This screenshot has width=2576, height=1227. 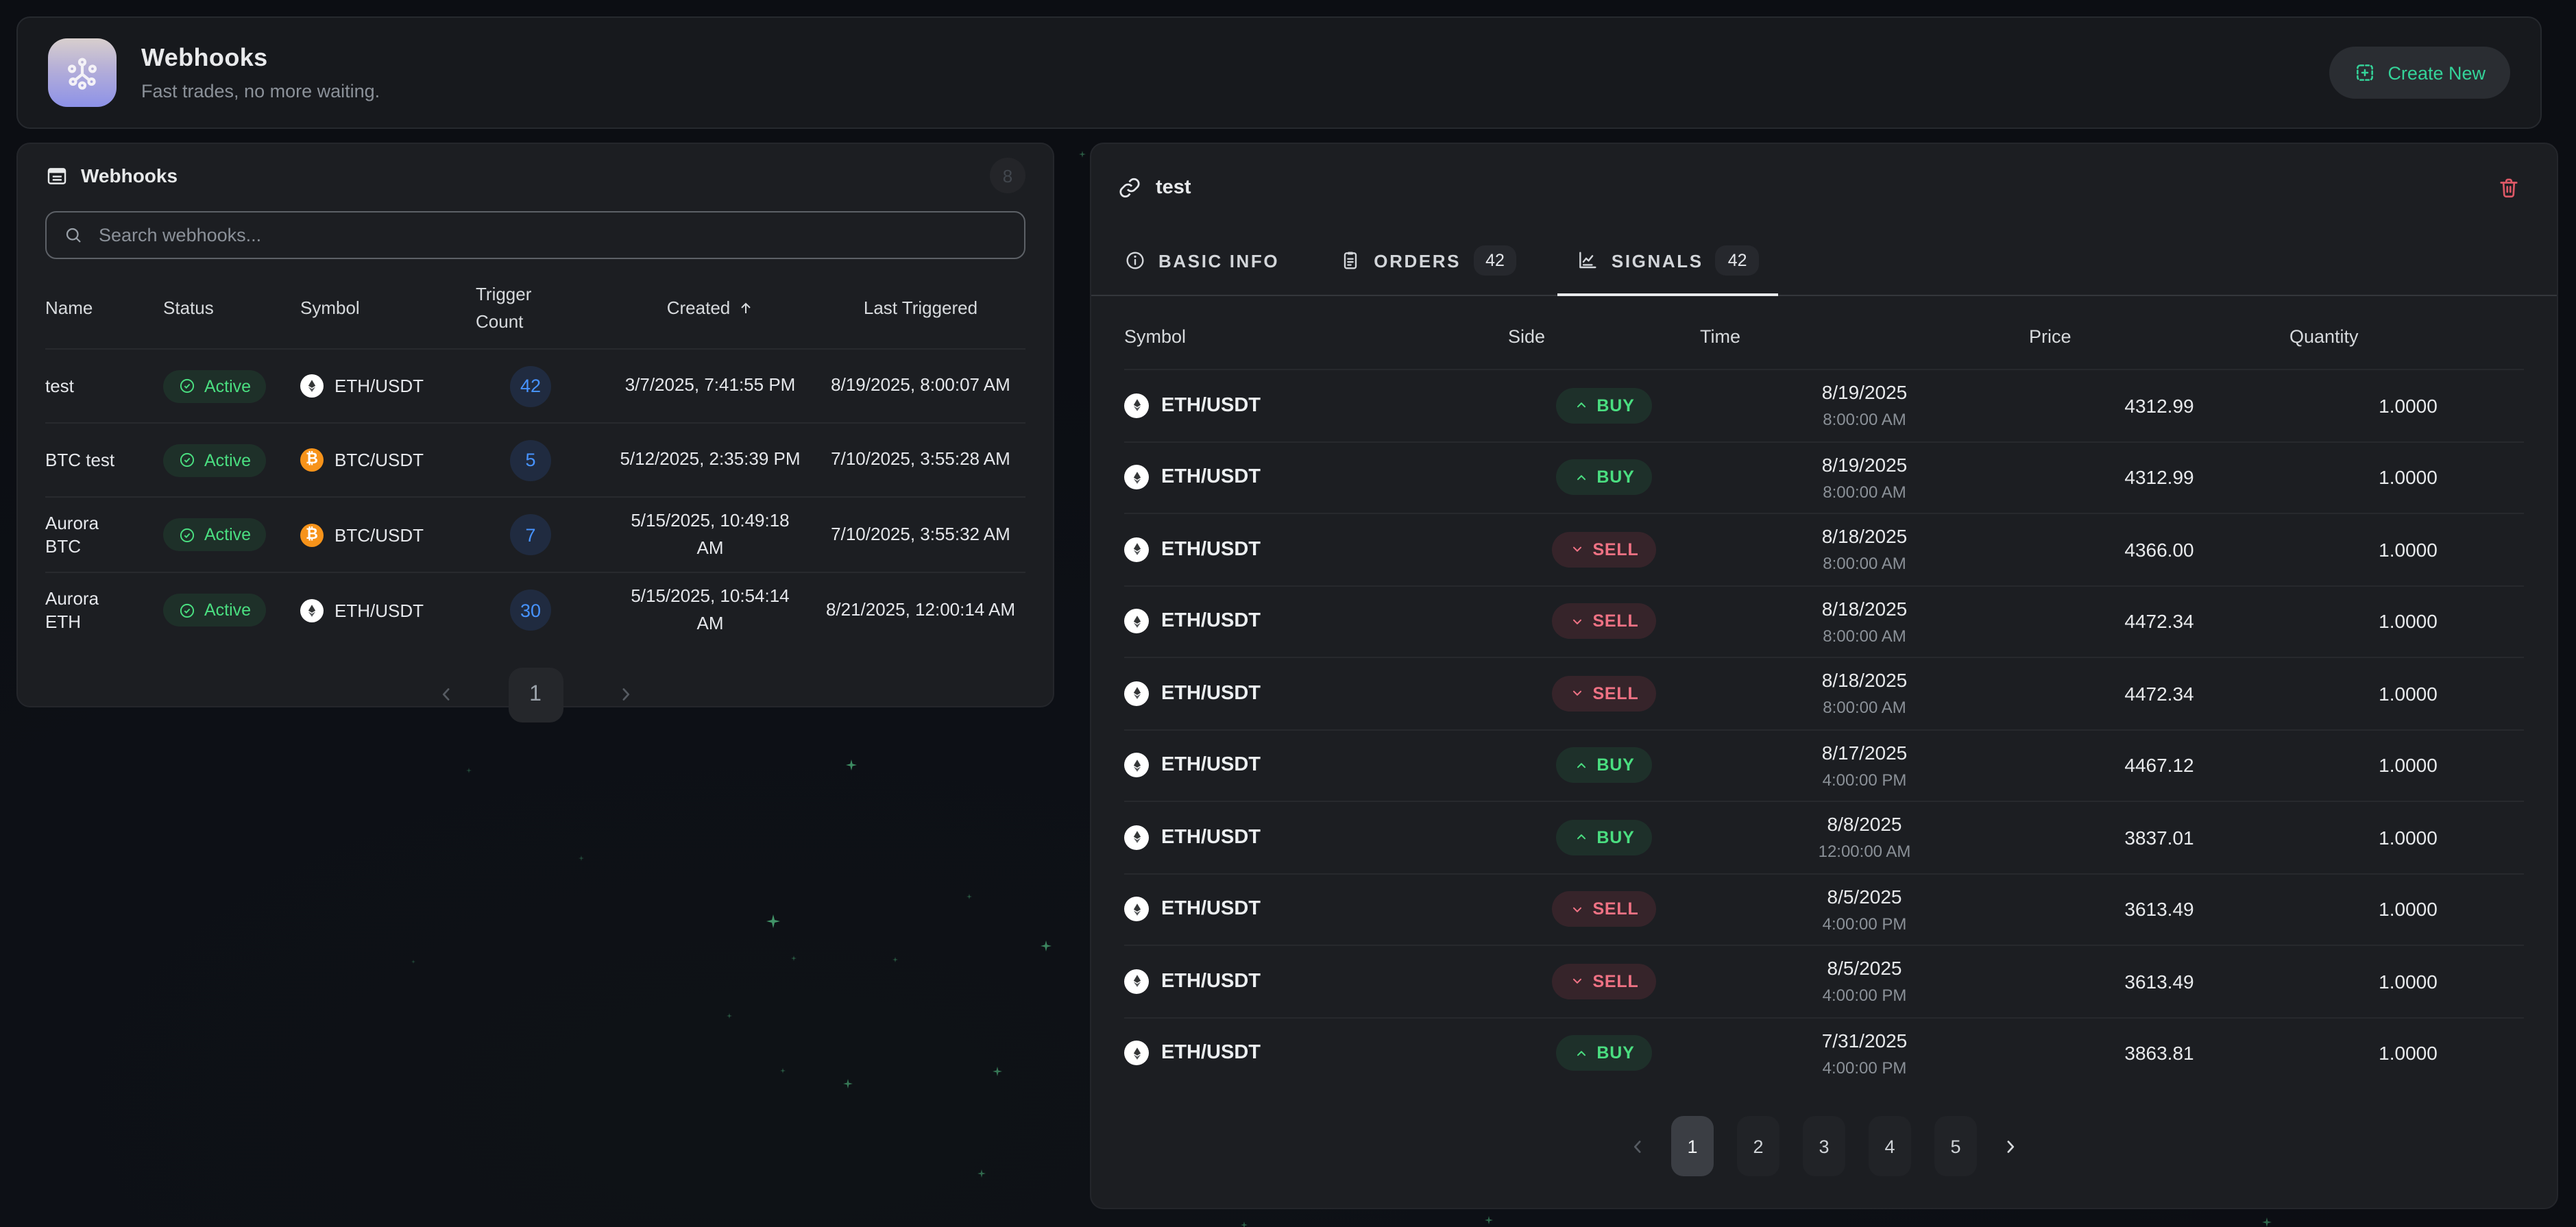 What do you see at coordinates (379, 535) in the screenshot?
I see `symbol-label: BTC/USDT` at bounding box center [379, 535].